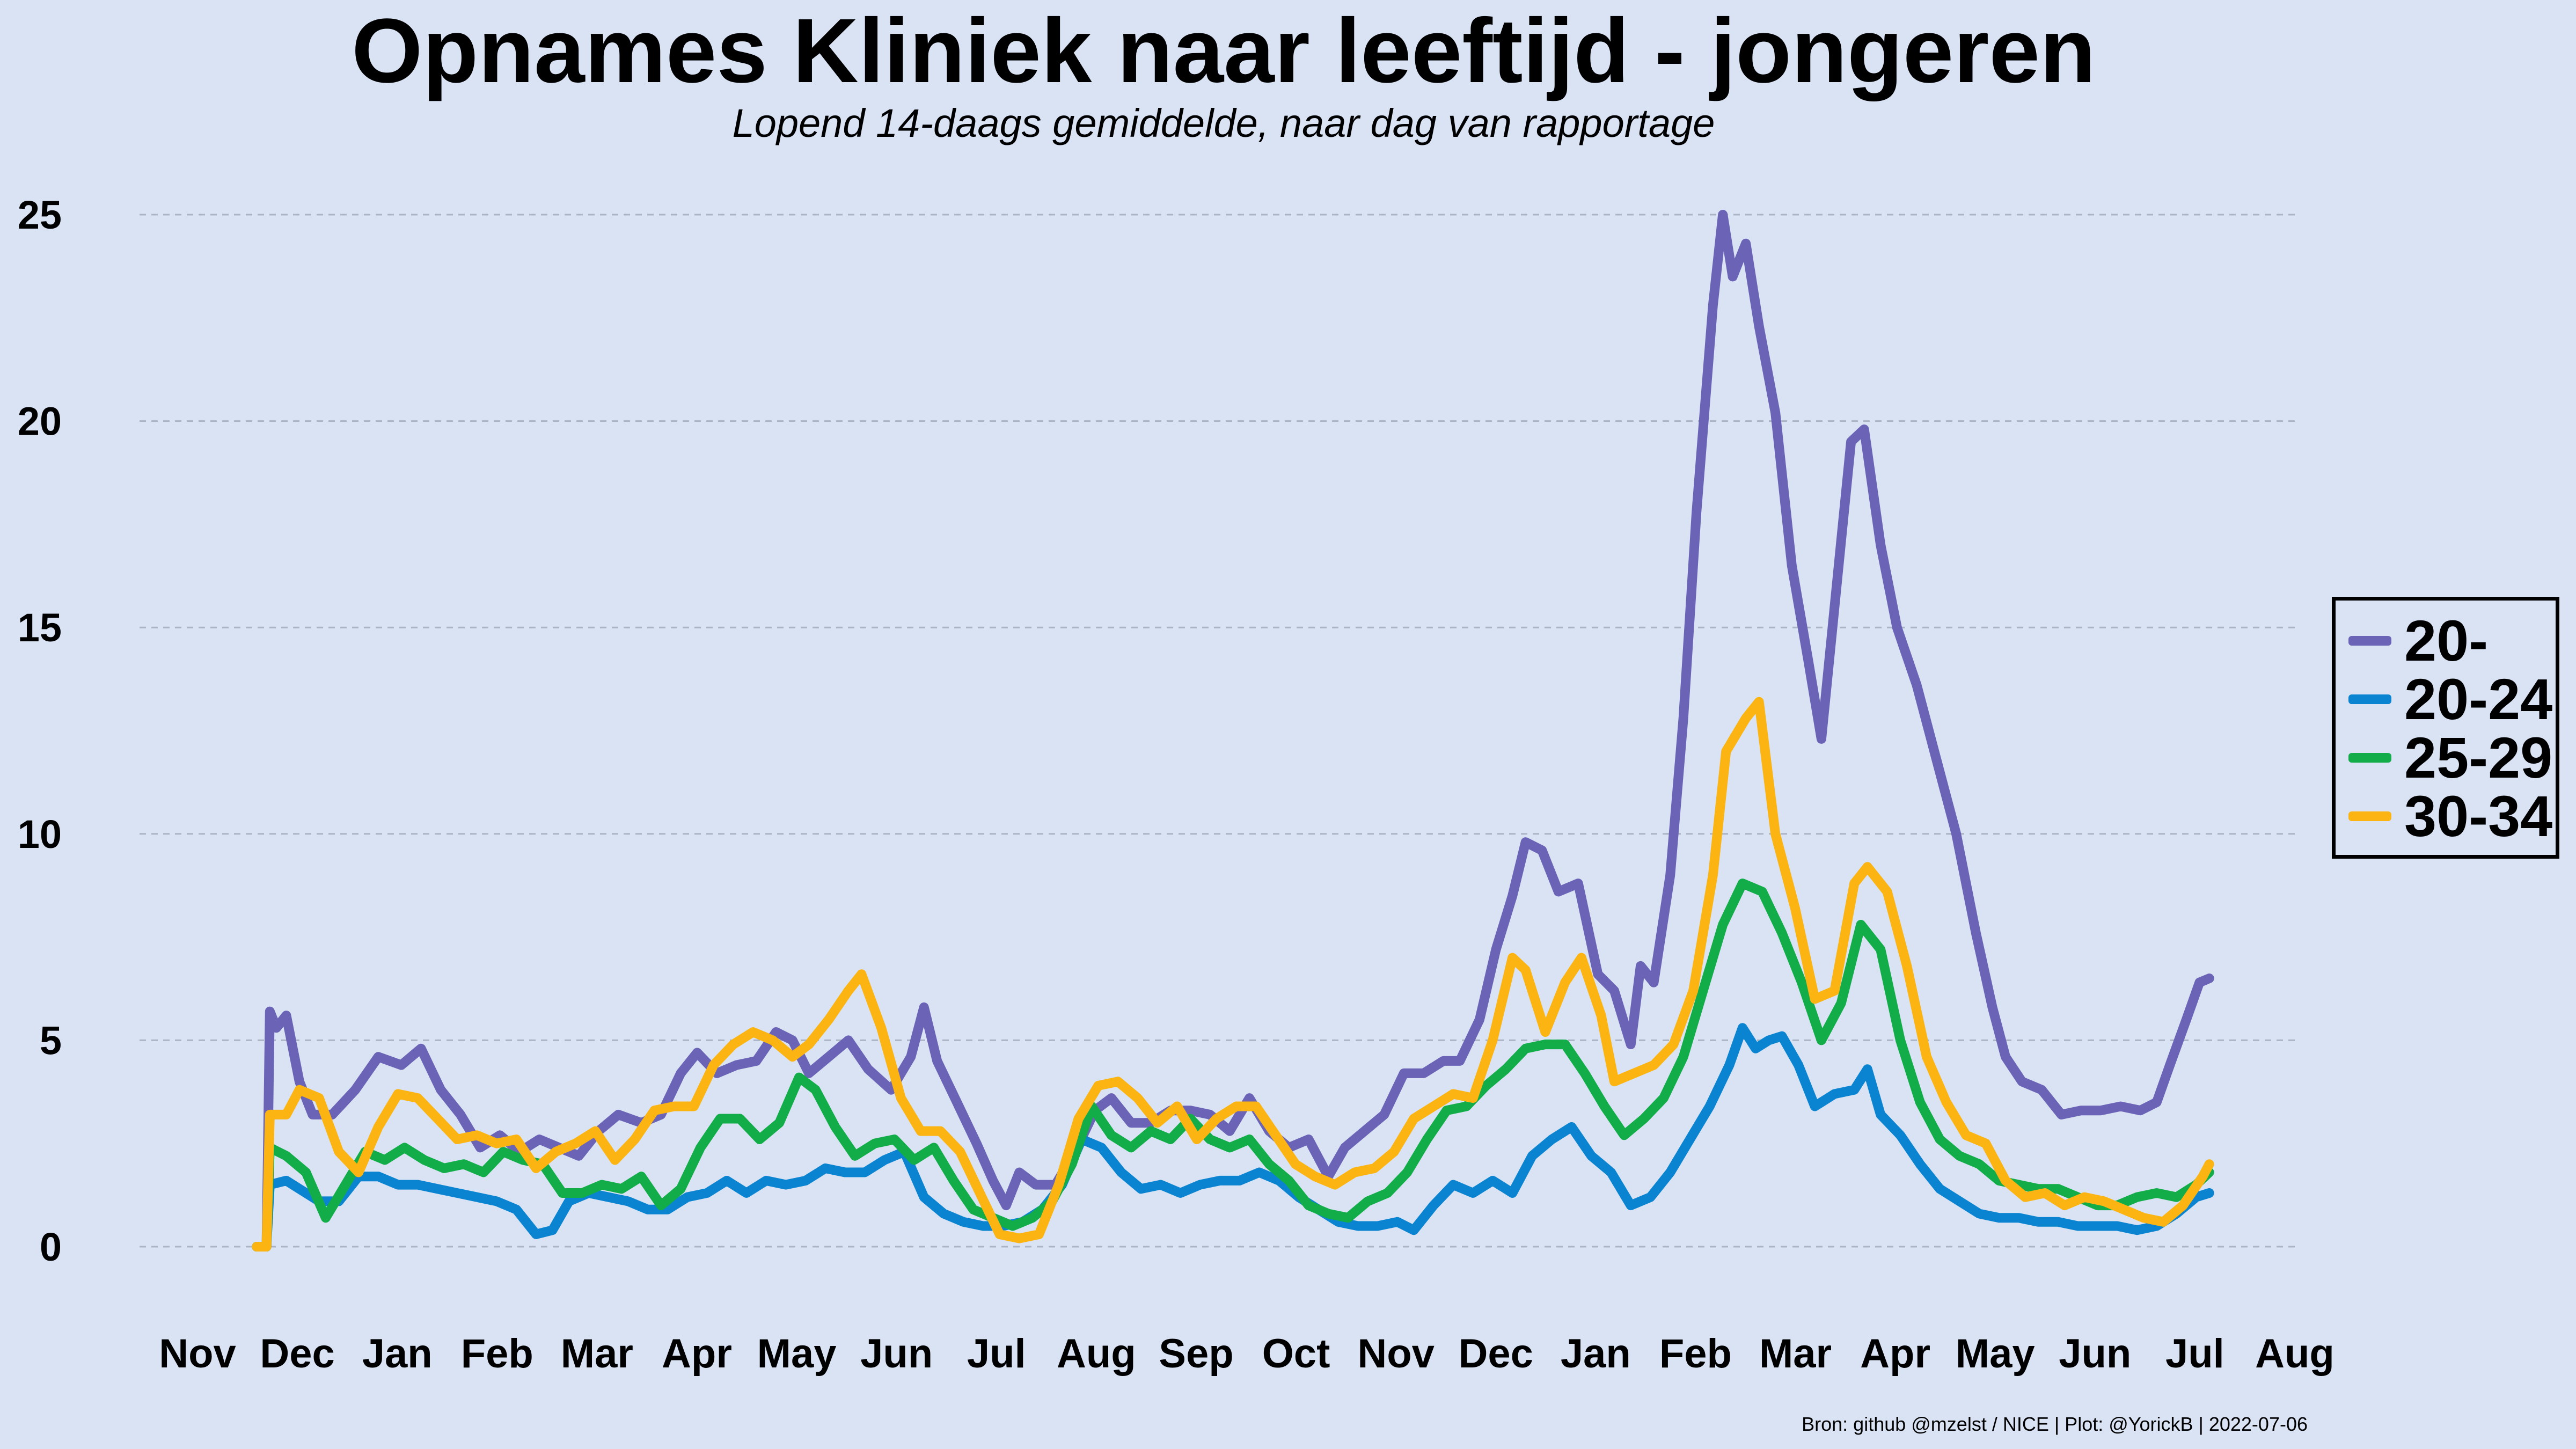 The width and height of the screenshot is (2576, 1449). I want to click on legend-item-20-: 20-, so click(2452, 640).